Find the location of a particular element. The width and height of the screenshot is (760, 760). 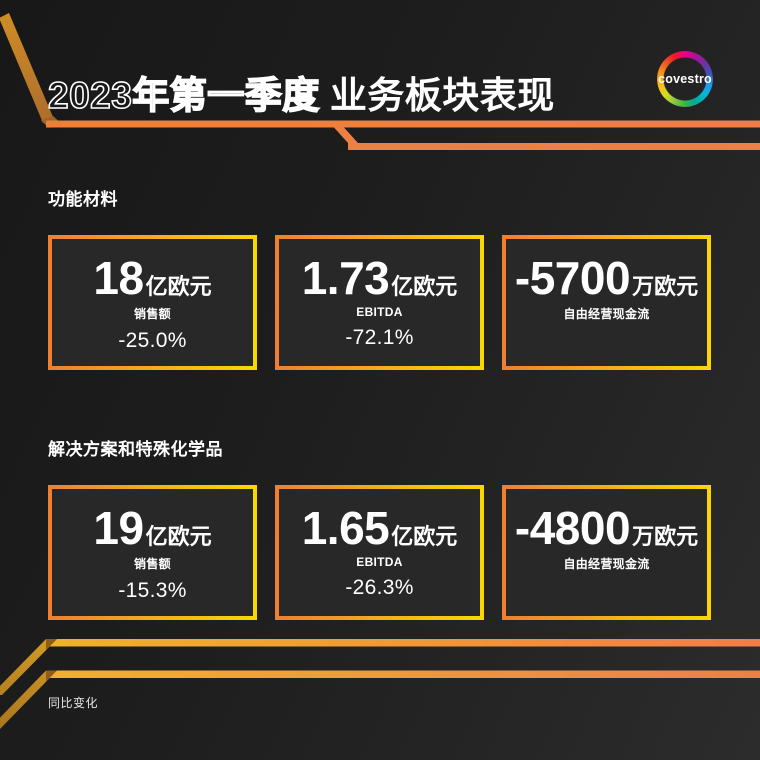

kpi-card-free-cash-flow: -5700 万欧元 自由经营现金流 is located at coordinates (606, 302).